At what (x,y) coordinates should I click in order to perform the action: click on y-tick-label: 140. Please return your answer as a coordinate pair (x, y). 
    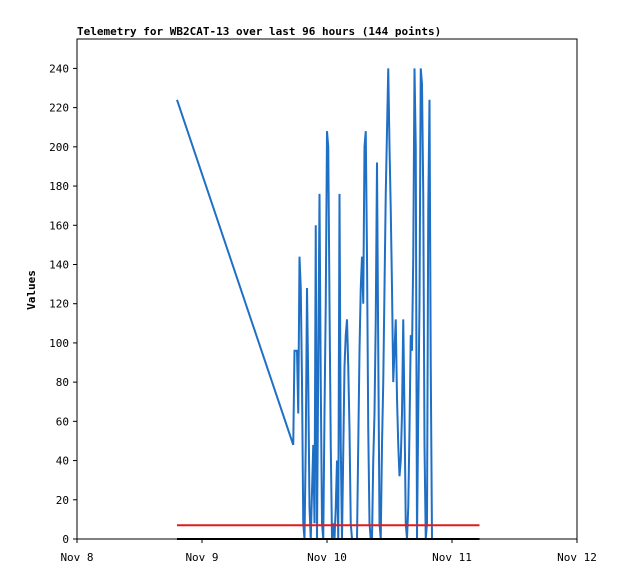
    Looking at the image, I should click on (59, 264).